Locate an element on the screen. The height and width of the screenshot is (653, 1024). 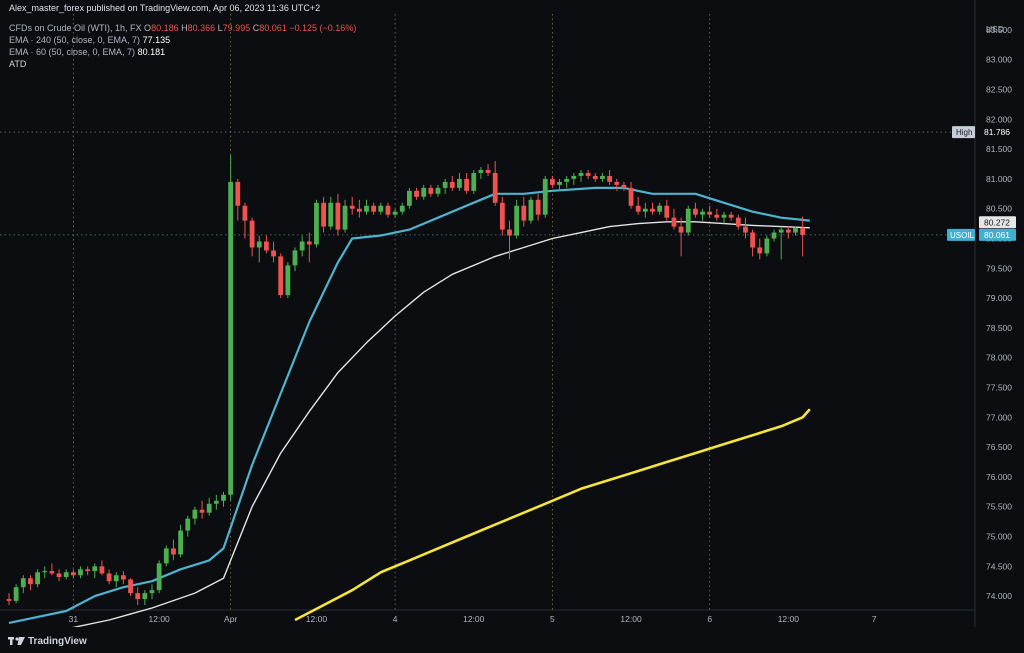
x-tick-label: 31 is located at coordinates (74, 619).